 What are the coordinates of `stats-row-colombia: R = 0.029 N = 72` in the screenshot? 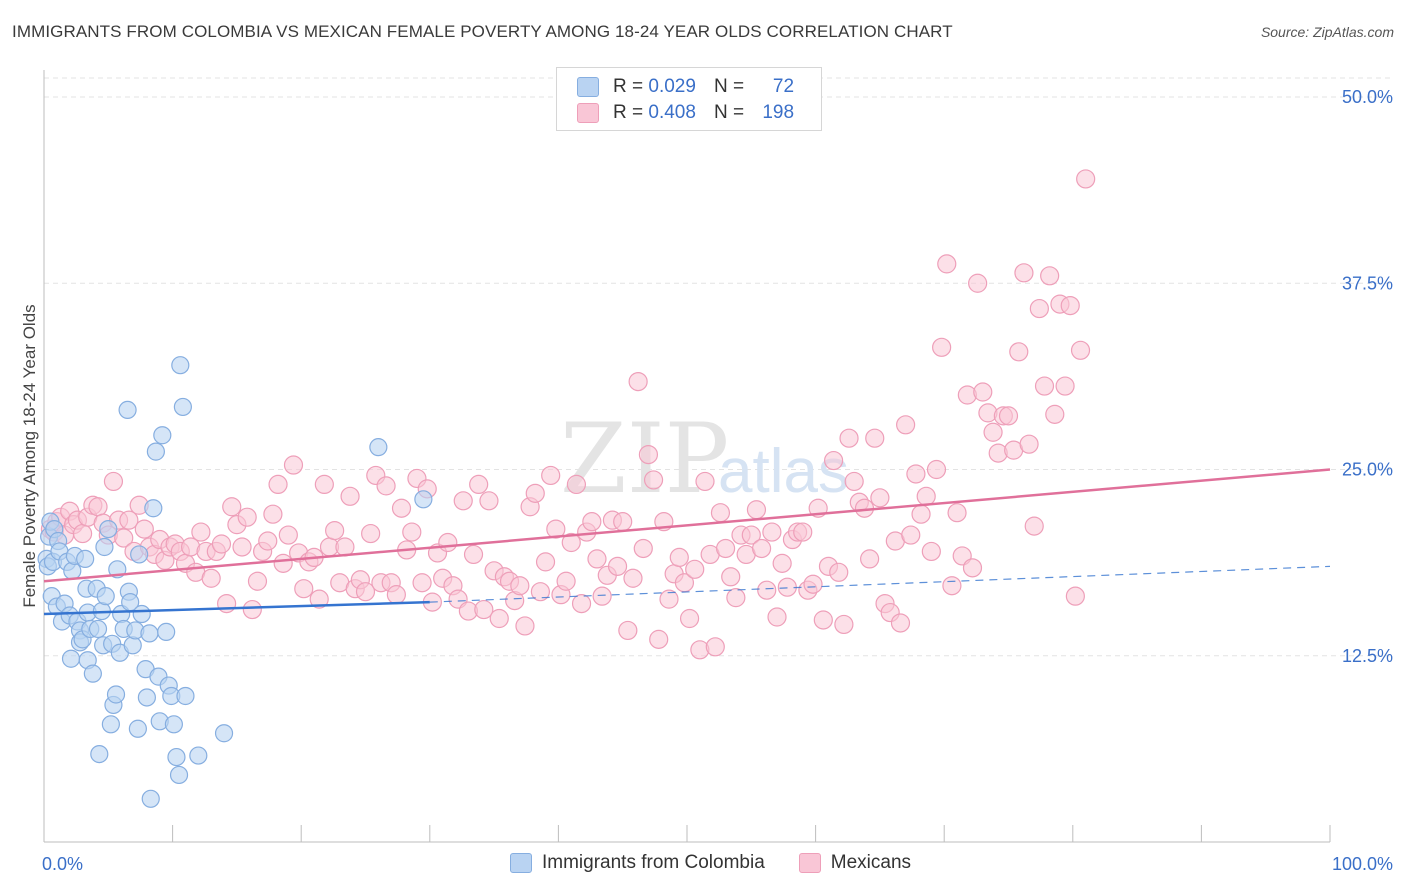 It's located at (685, 87).